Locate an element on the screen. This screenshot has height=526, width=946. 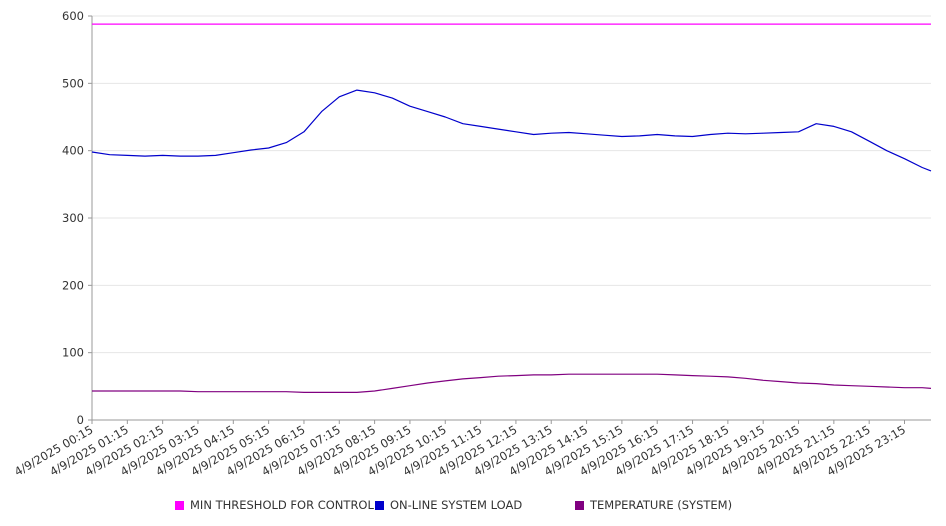
legend-item-temperature: TEMPERATURE (SYSTEM) is located at coordinates (653, 505).